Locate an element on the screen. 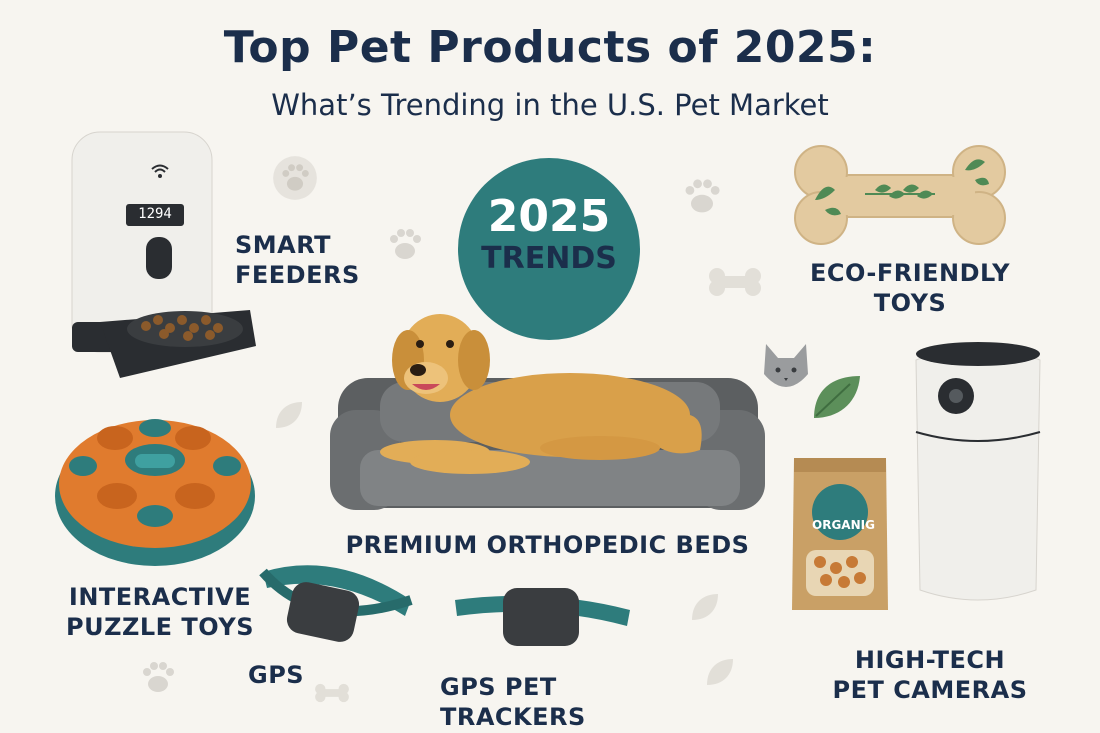  pet-camera-illustration is located at coordinates (978, 471).